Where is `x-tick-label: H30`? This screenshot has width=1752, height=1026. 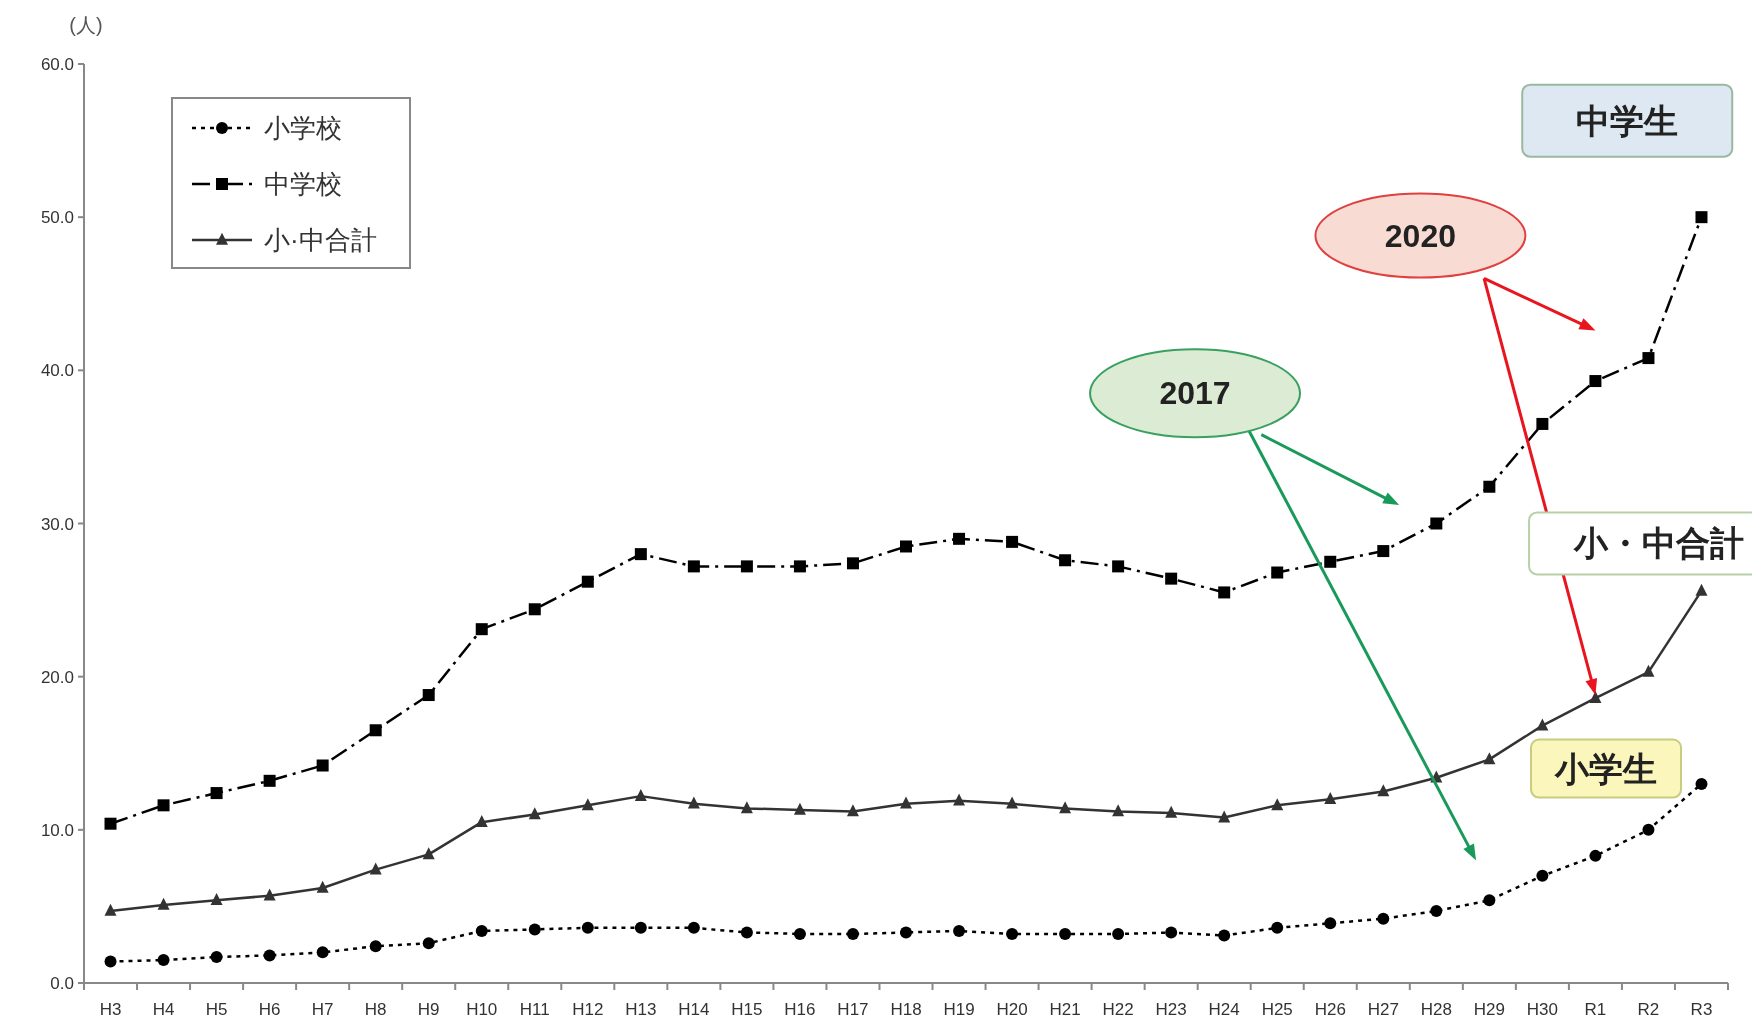
x-tick-label: H30 is located at coordinates (1542, 1009).